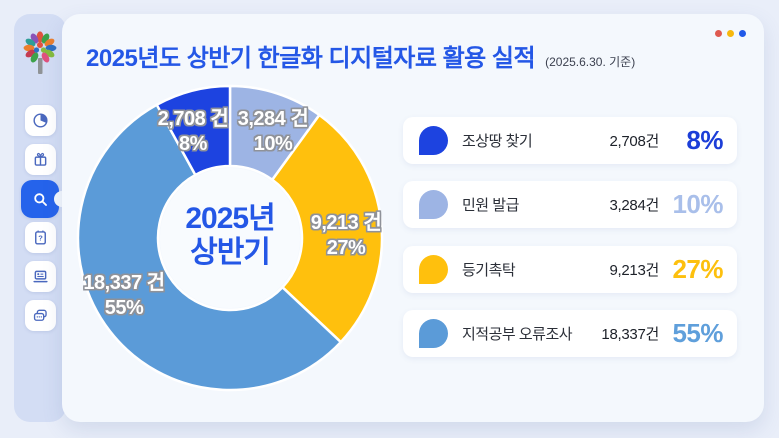 Image resolution: width=779 pixels, height=438 pixels. What do you see at coordinates (570, 204) in the screenshot?
I see `legend-row-minwon: 민원 발급 3,284건 10%` at bounding box center [570, 204].